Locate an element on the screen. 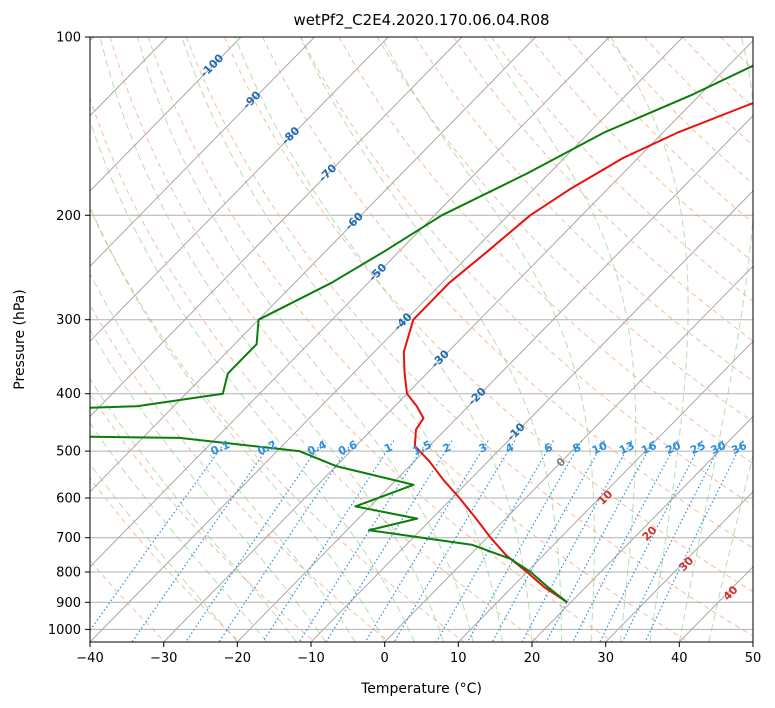  y-tick-label: 200 is located at coordinates (68, 216).